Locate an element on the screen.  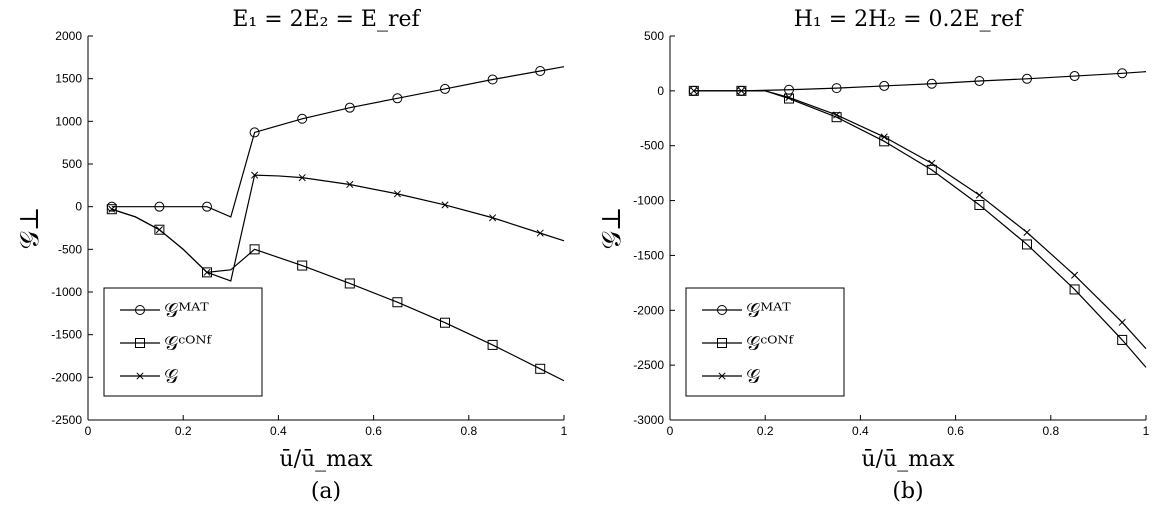
series-line-cross is located at coordinates (338, 228).